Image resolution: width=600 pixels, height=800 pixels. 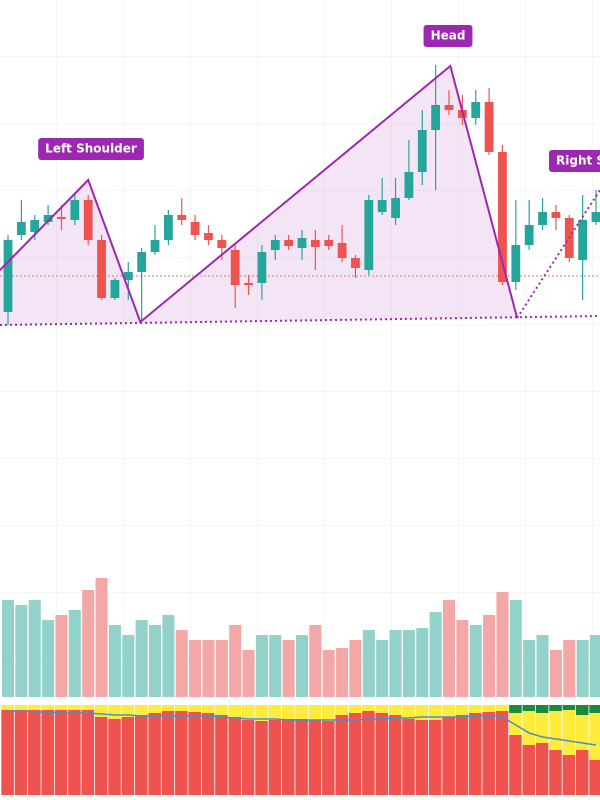 I want to click on projection-line, so click(x=558, y=254).